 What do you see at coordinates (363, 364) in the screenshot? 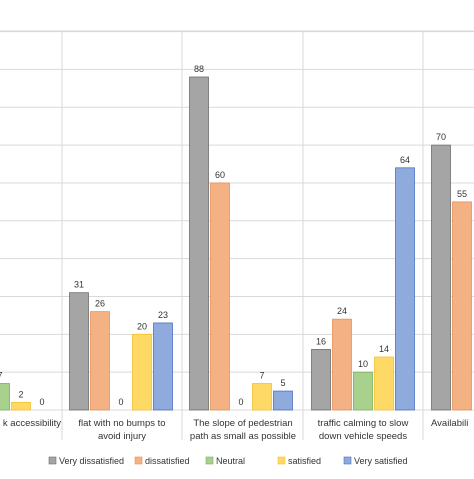
I see `value-label-neutral-4: 10` at bounding box center [363, 364].